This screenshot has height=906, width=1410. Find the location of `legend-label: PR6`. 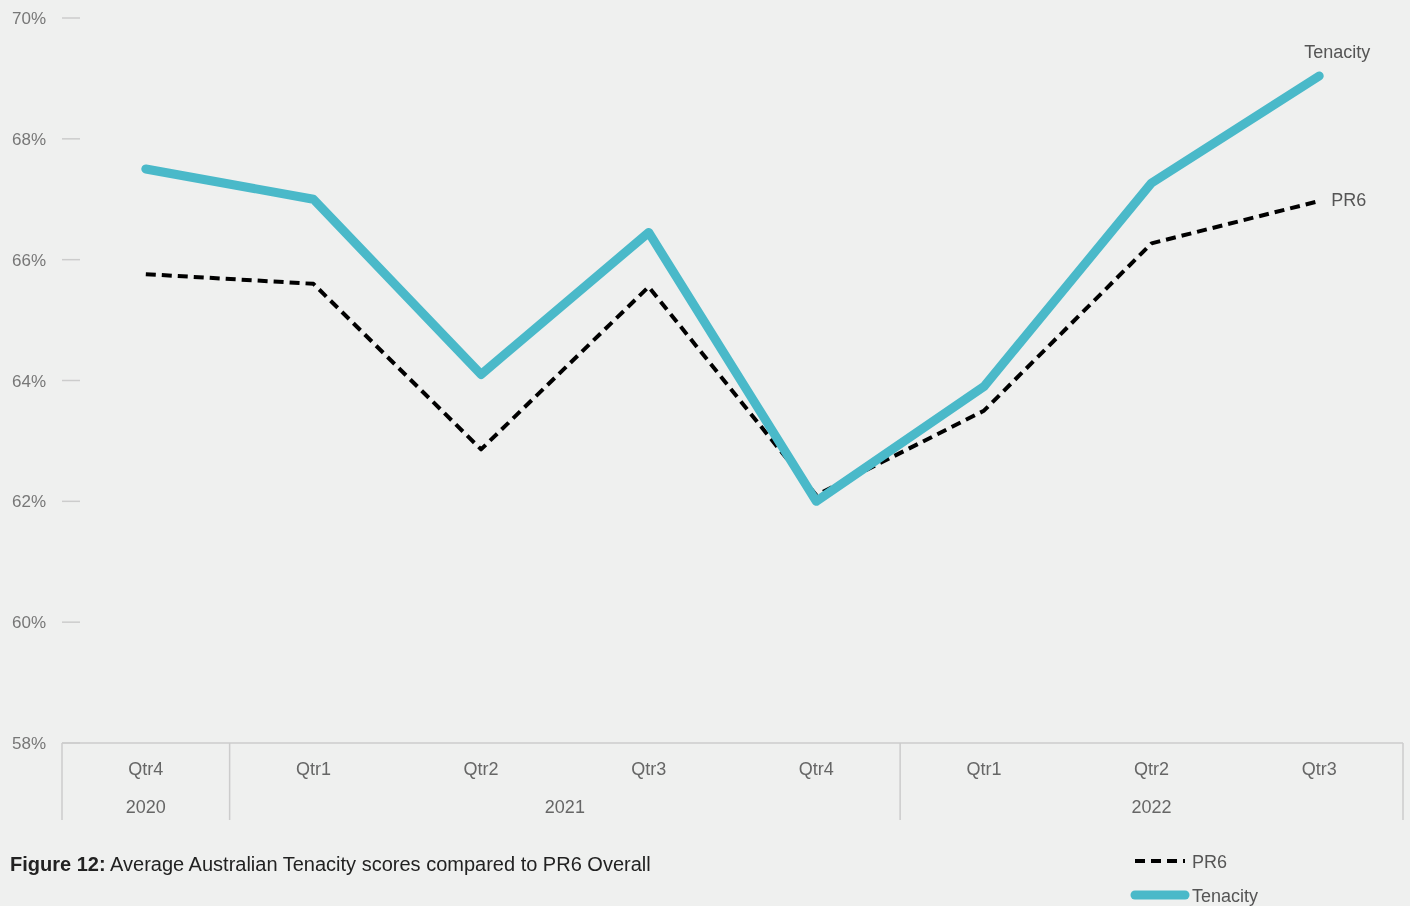

legend-label: PR6 is located at coordinates (1210, 862).